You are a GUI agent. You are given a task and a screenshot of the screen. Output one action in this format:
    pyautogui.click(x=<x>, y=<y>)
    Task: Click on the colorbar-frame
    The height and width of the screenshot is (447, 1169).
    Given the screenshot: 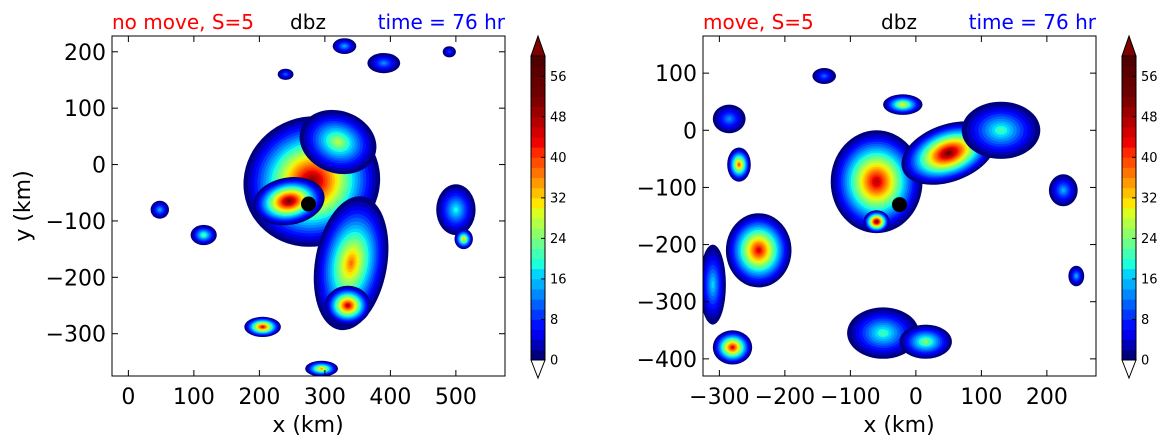 What is the action you would take?
    pyautogui.click(x=538, y=208)
    